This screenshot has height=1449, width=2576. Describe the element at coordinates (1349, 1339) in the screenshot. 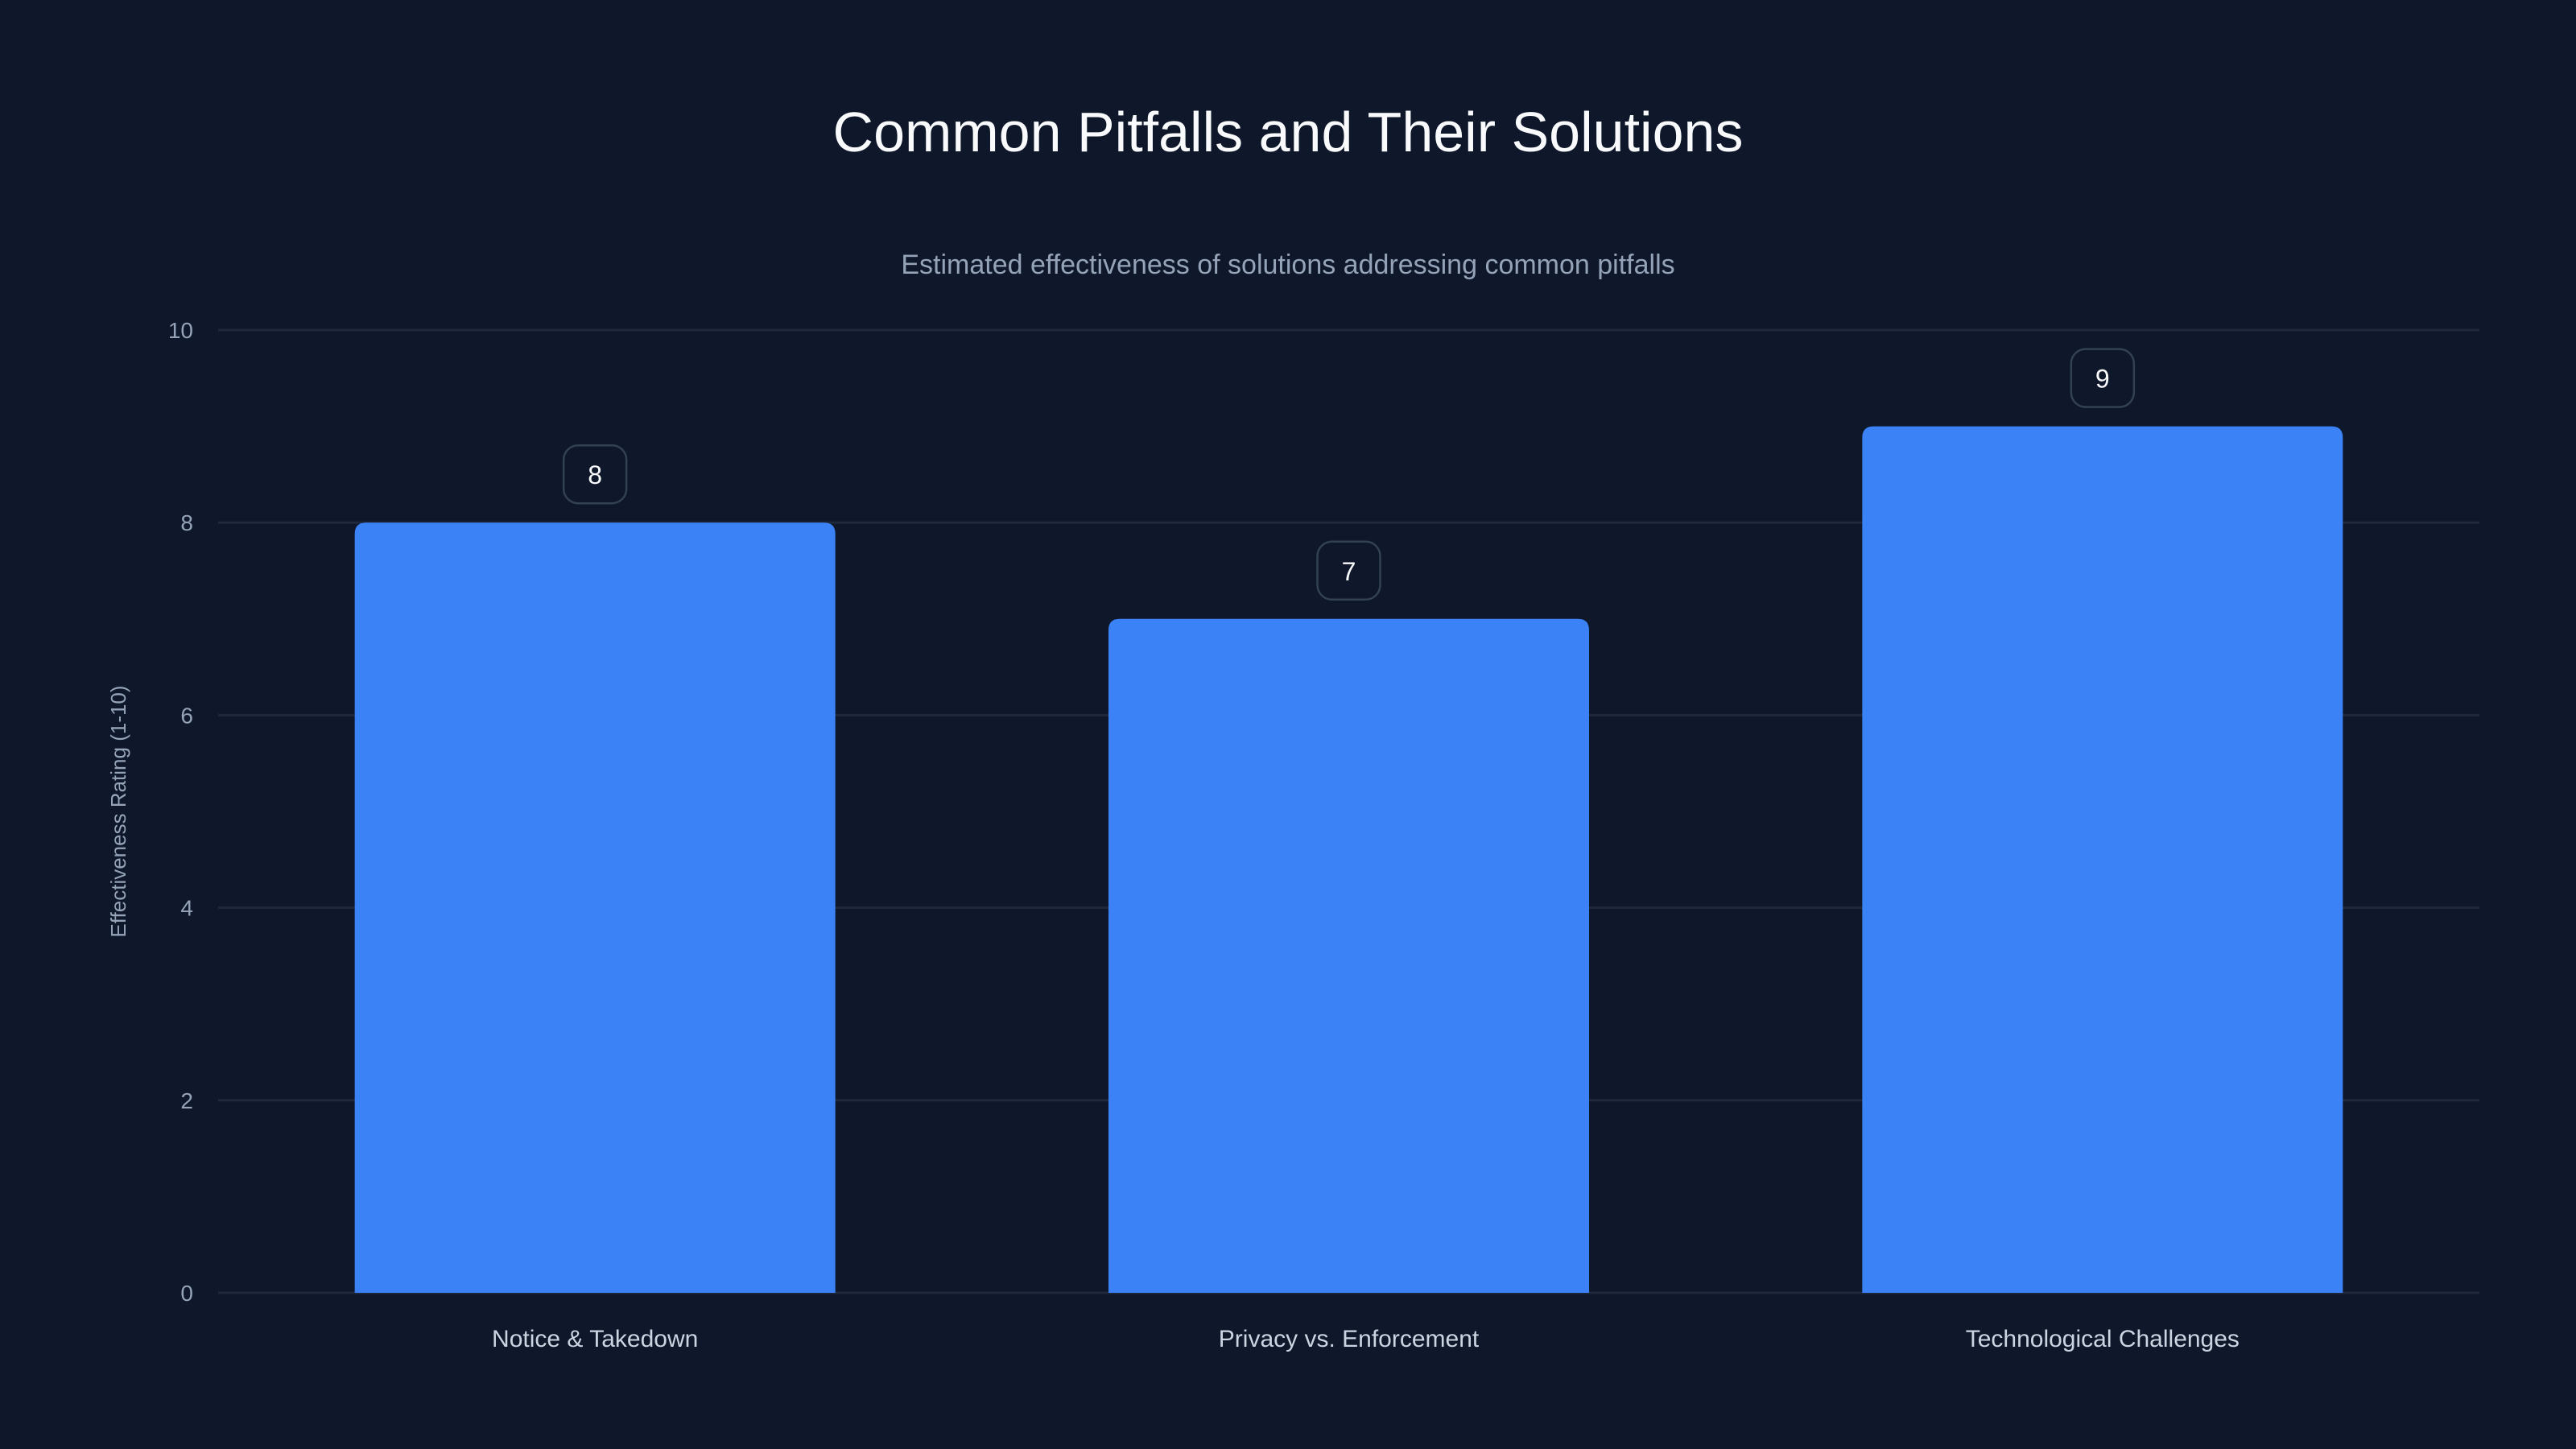

I see `x-tick-label: Privacy vs. Enforcement` at that location.